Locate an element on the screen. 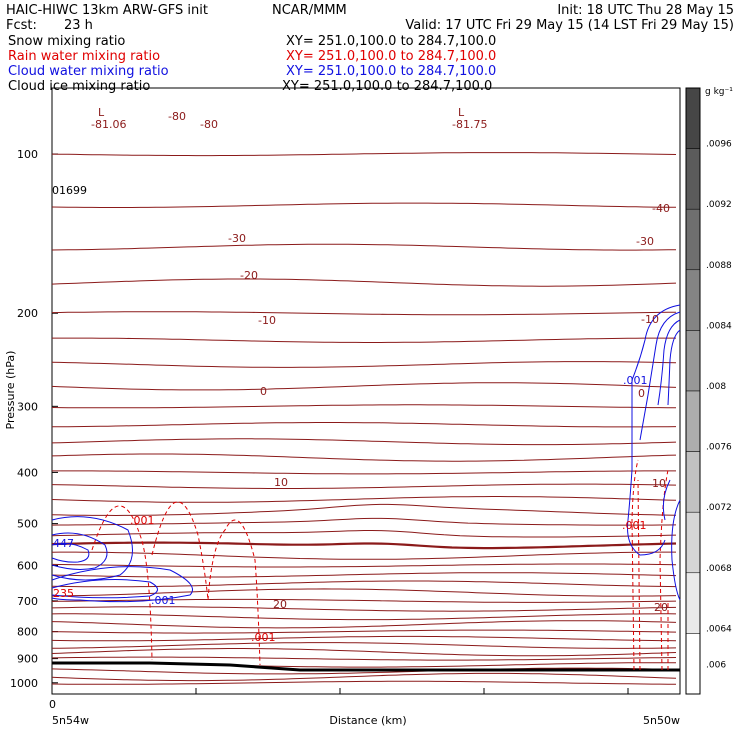 This screenshot has height=740, width=740. y-tick-label-300: 300 is located at coordinates (27, 406).